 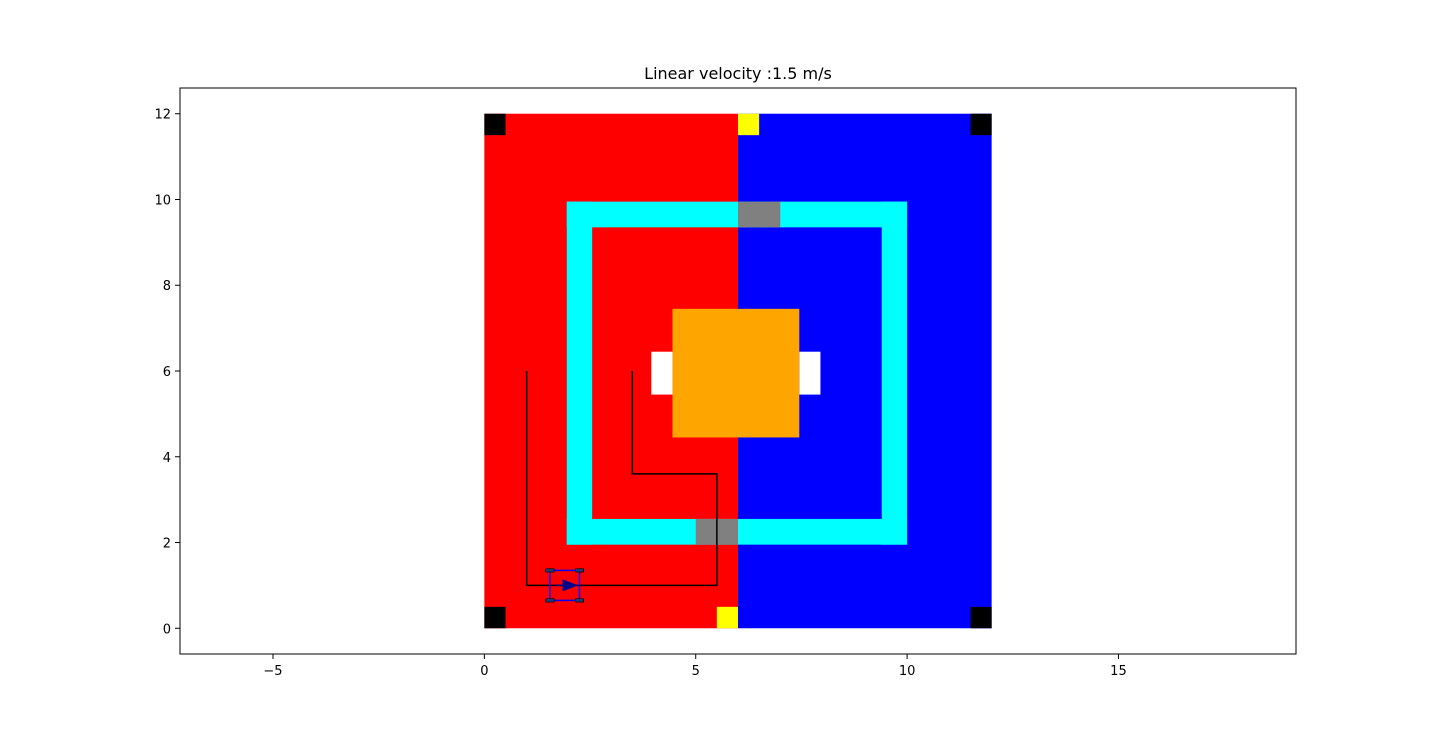 I want to click on black-corner-top-right, so click(x=981, y=124).